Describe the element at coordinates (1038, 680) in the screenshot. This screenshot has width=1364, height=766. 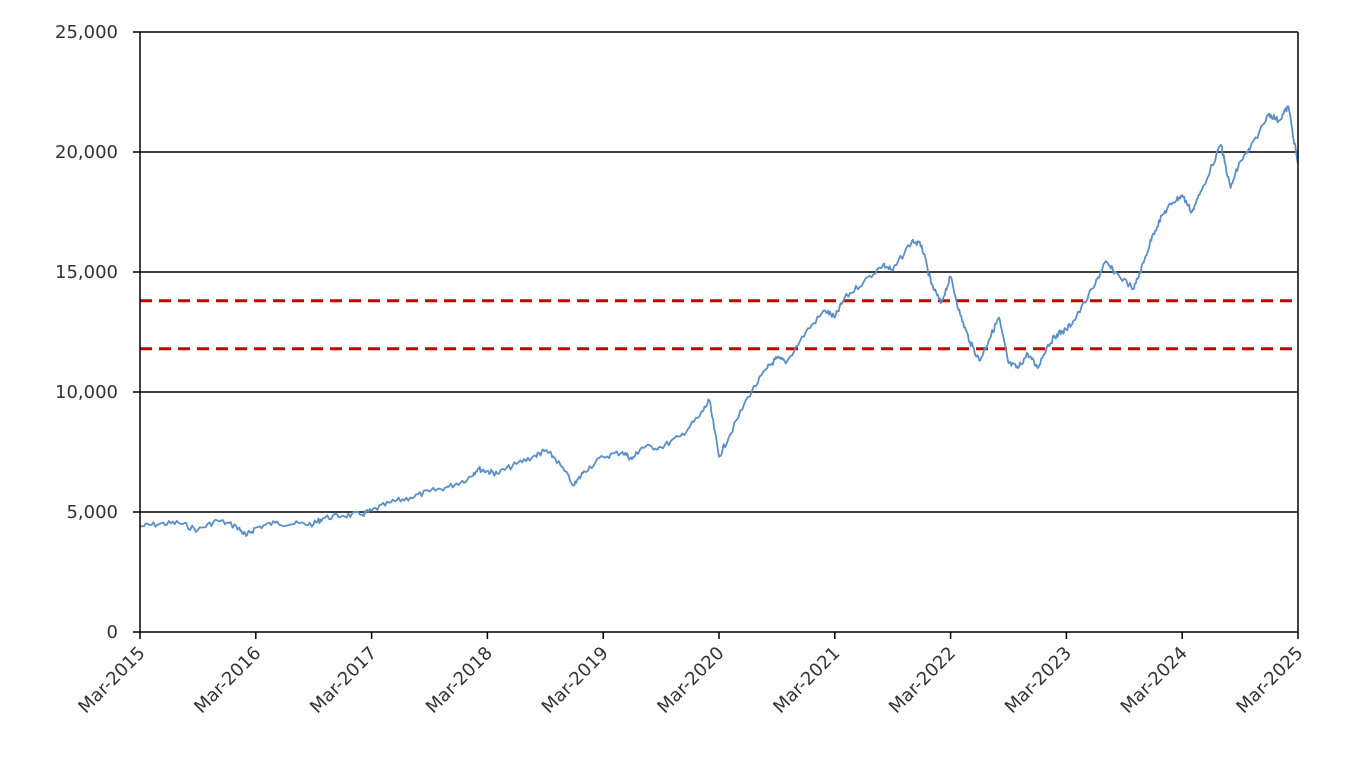
I see `x-tick-label: Mar-2023` at that location.